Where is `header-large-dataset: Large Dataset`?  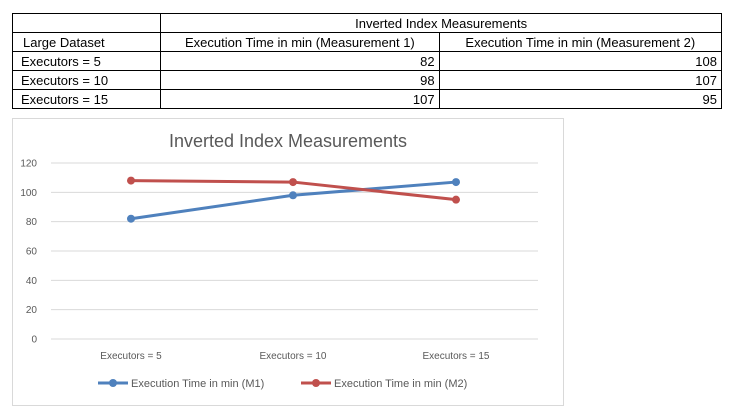 header-large-dataset: Large Dataset is located at coordinates (86, 42).